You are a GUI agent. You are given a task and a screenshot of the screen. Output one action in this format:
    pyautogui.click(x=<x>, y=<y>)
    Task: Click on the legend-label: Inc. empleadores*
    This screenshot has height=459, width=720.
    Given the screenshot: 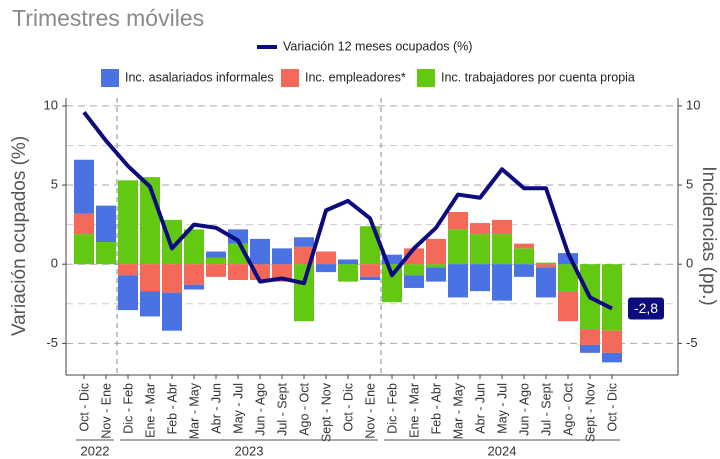 What is the action you would take?
    pyautogui.click(x=355, y=77)
    